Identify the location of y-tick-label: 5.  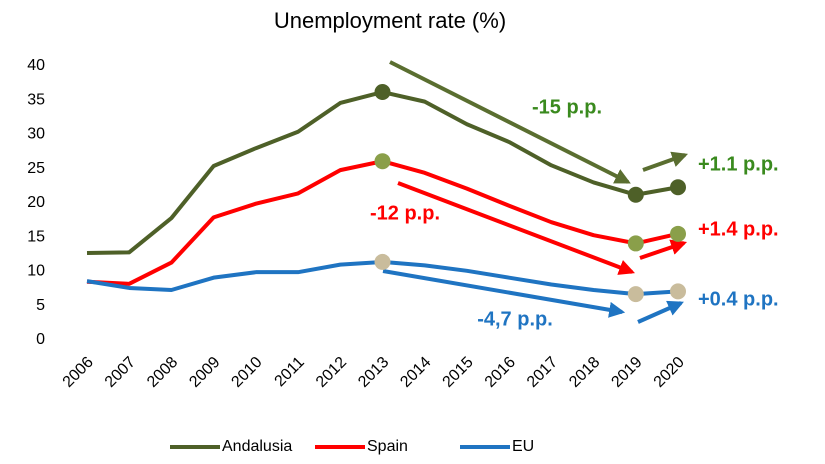
(40, 305).